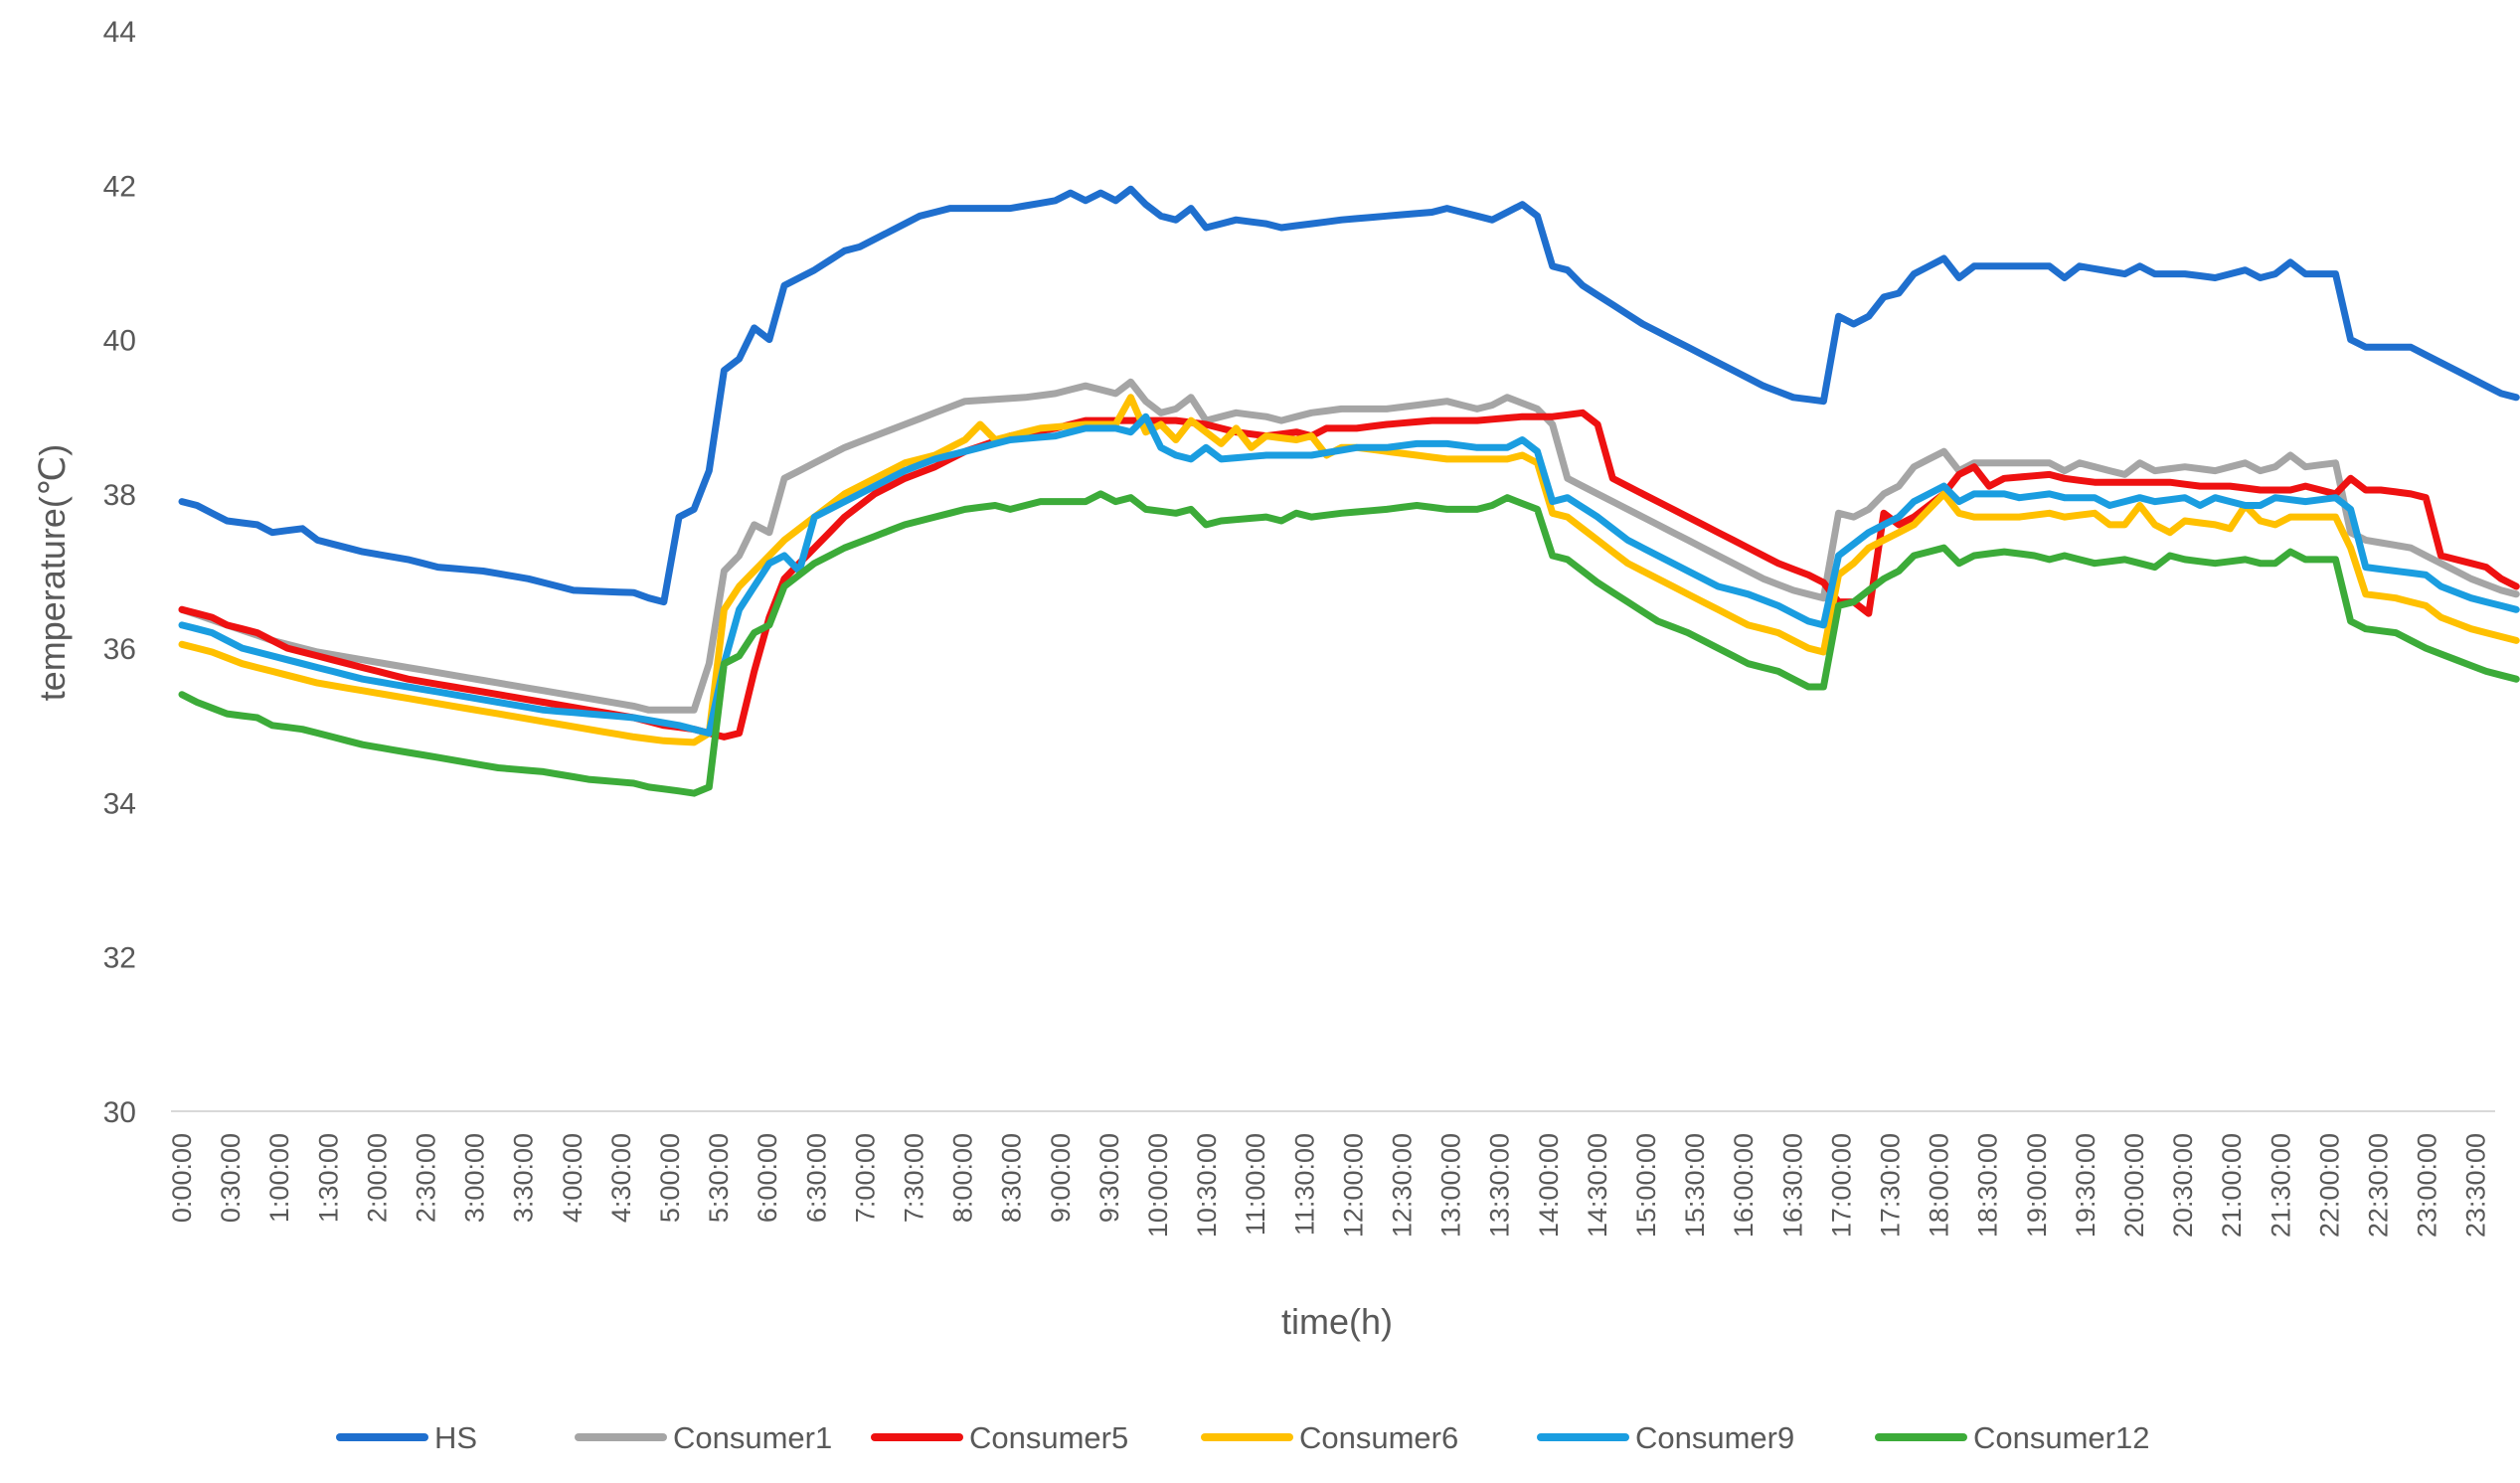 The height and width of the screenshot is (1483, 2520). What do you see at coordinates (865, 1178) in the screenshot?
I see `x-tick-label: 7:00:00` at bounding box center [865, 1178].